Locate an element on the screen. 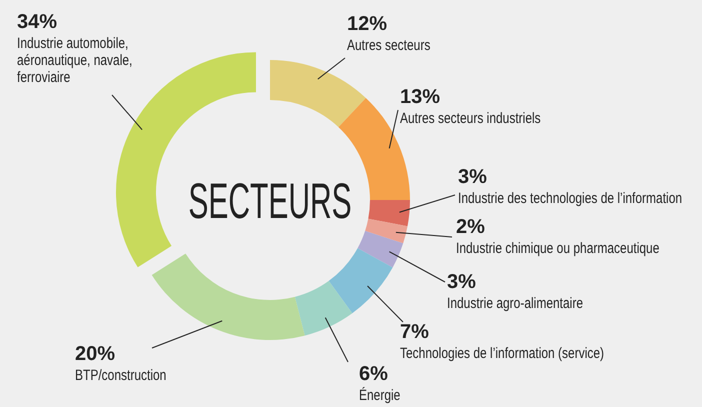 Image resolution: width=702 pixels, height=407 pixels. slice-label: Autres secteurs industriels is located at coordinates (470, 118).